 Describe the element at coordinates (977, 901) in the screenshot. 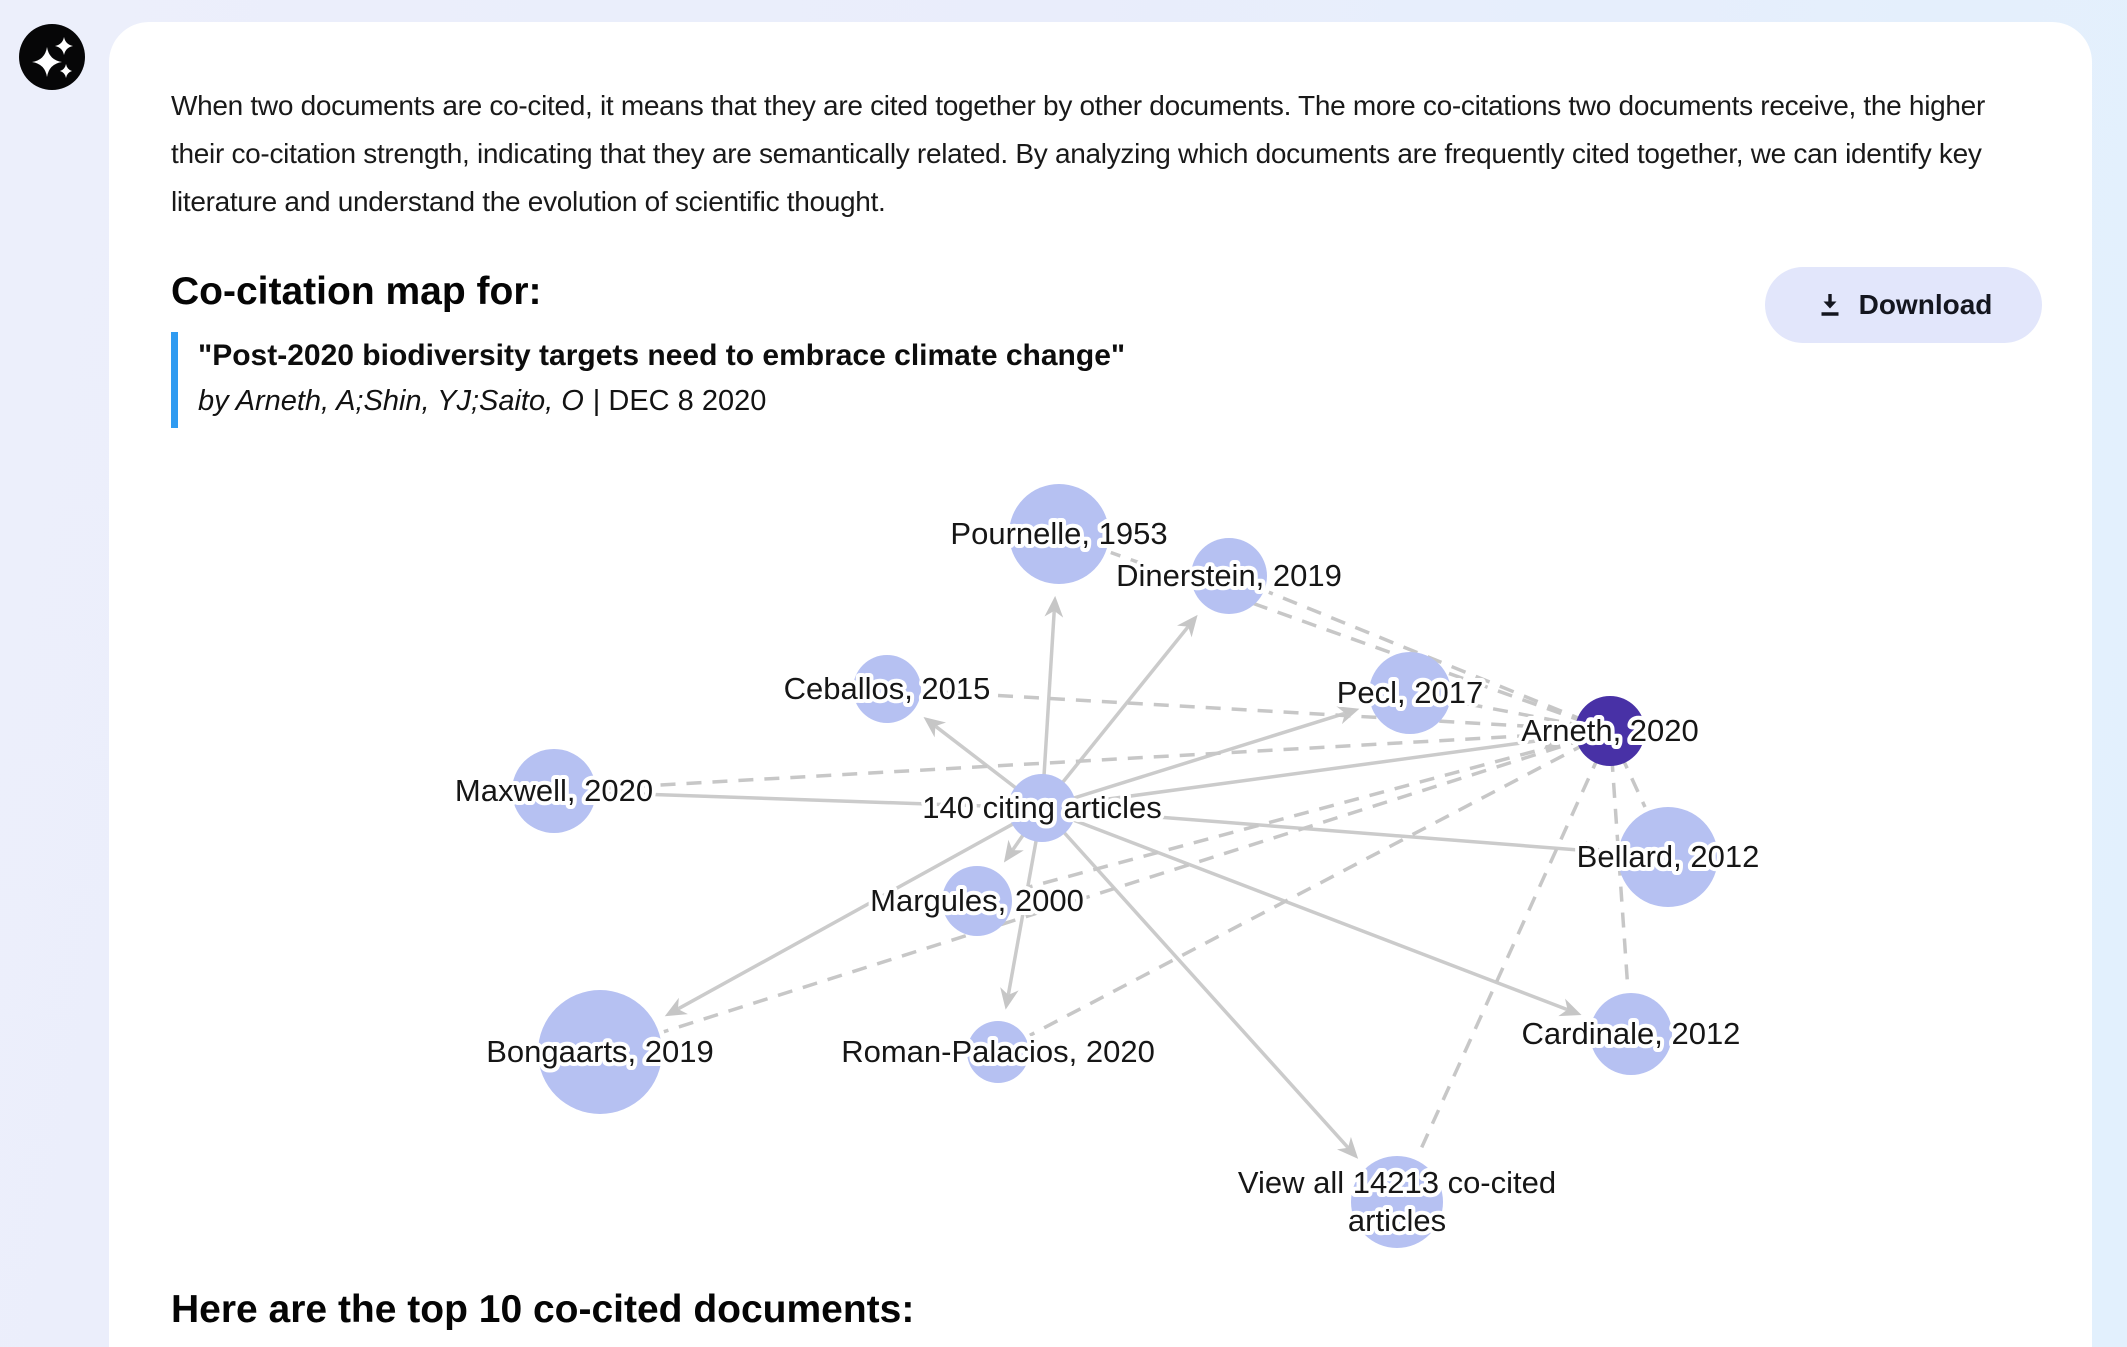

I see `graph-node-margules` at that location.